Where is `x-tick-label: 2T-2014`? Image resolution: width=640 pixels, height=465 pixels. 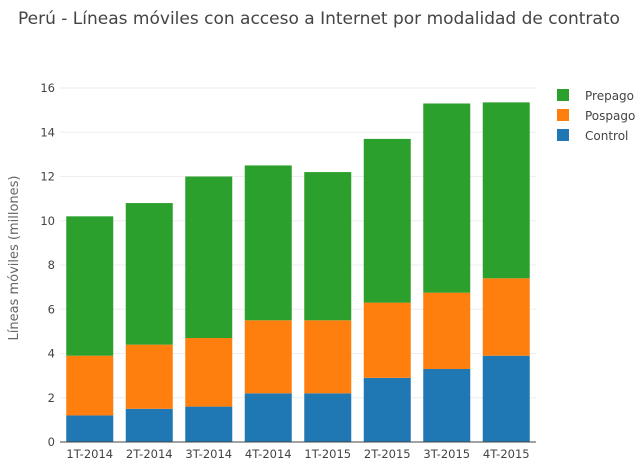
x-tick-label: 2T-2014 is located at coordinates (149, 454).